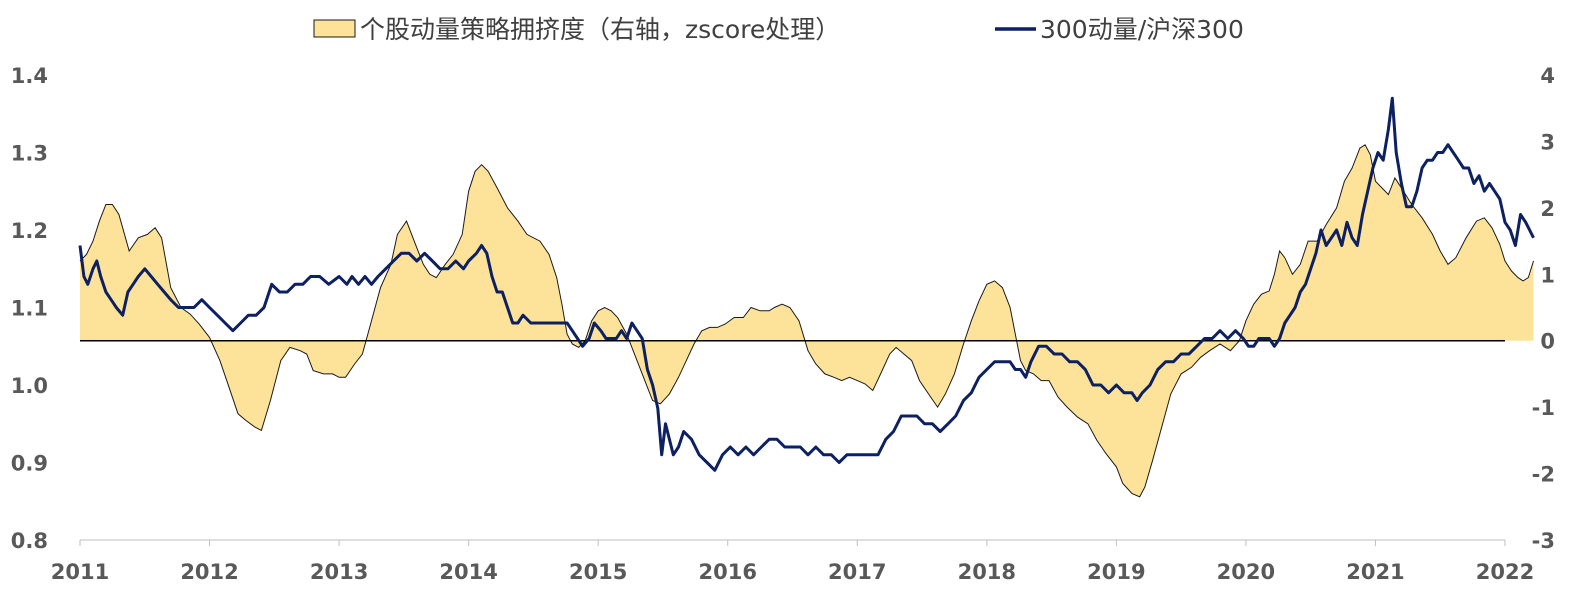  Describe the element at coordinates (1543, 475) in the screenshot. I see `right-y-tick-label: -2` at that location.